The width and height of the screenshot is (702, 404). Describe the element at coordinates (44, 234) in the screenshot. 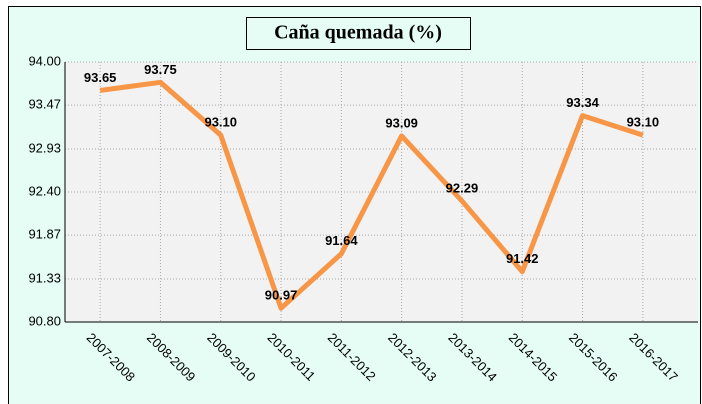

I see `y-tick-label: 91.87` at that location.